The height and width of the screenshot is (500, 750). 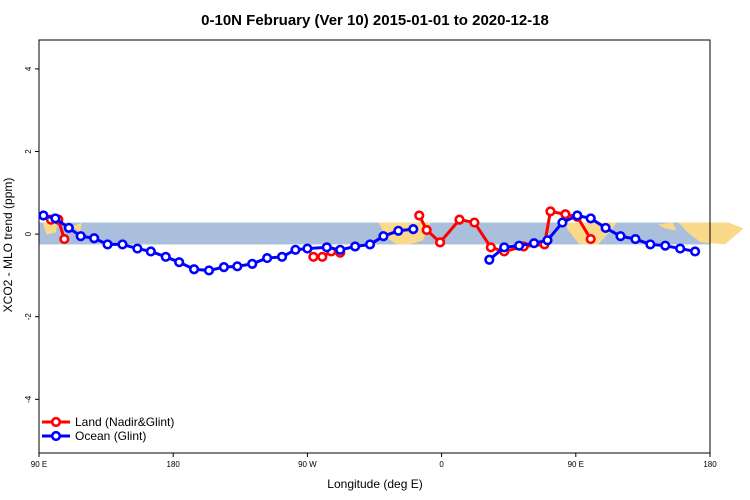 I want to click on legend-label: Land (Nadir&Glint), so click(x=124, y=422).